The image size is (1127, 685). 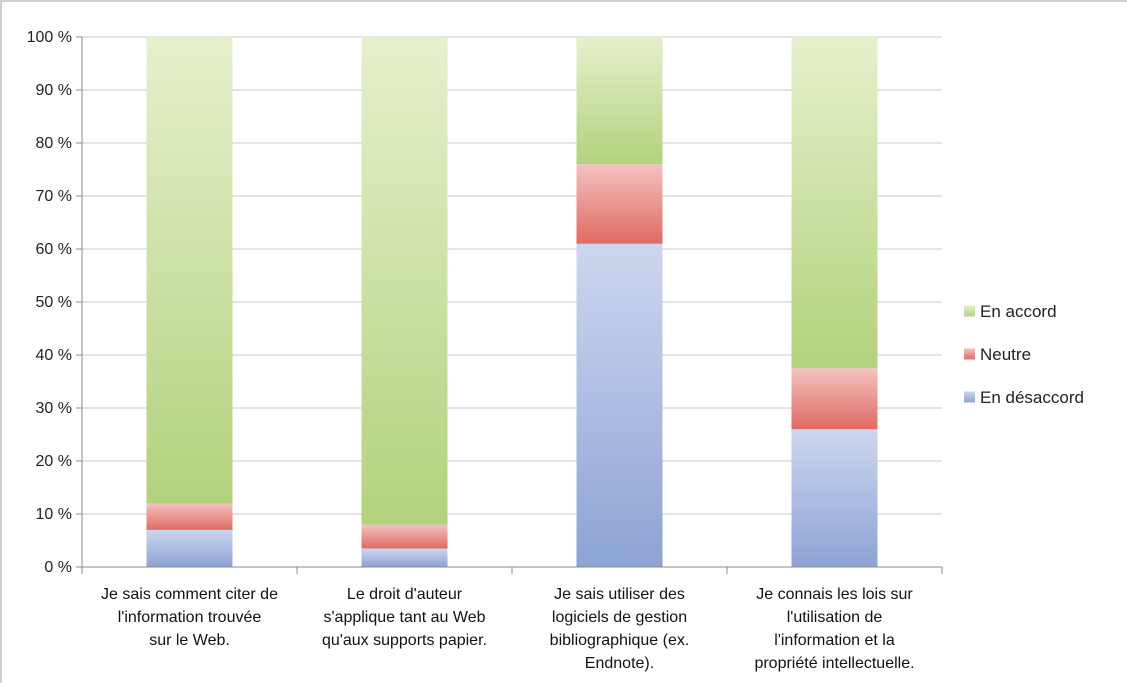 What do you see at coordinates (1018, 311) in the screenshot?
I see `legend-label: En accord` at bounding box center [1018, 311].